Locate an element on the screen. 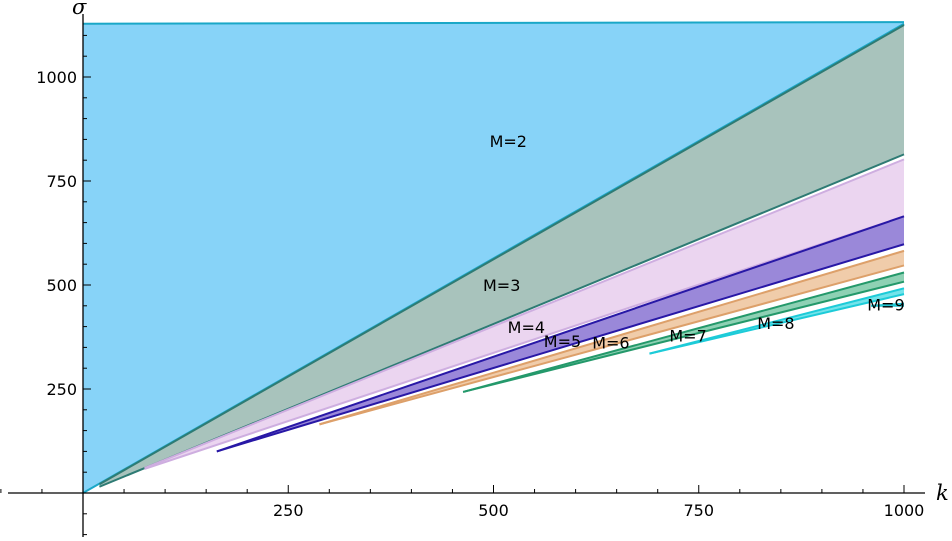 The height and width of the screenshot is (541, 952). upper-boundary-m7 is located at coordinates (683, 332).